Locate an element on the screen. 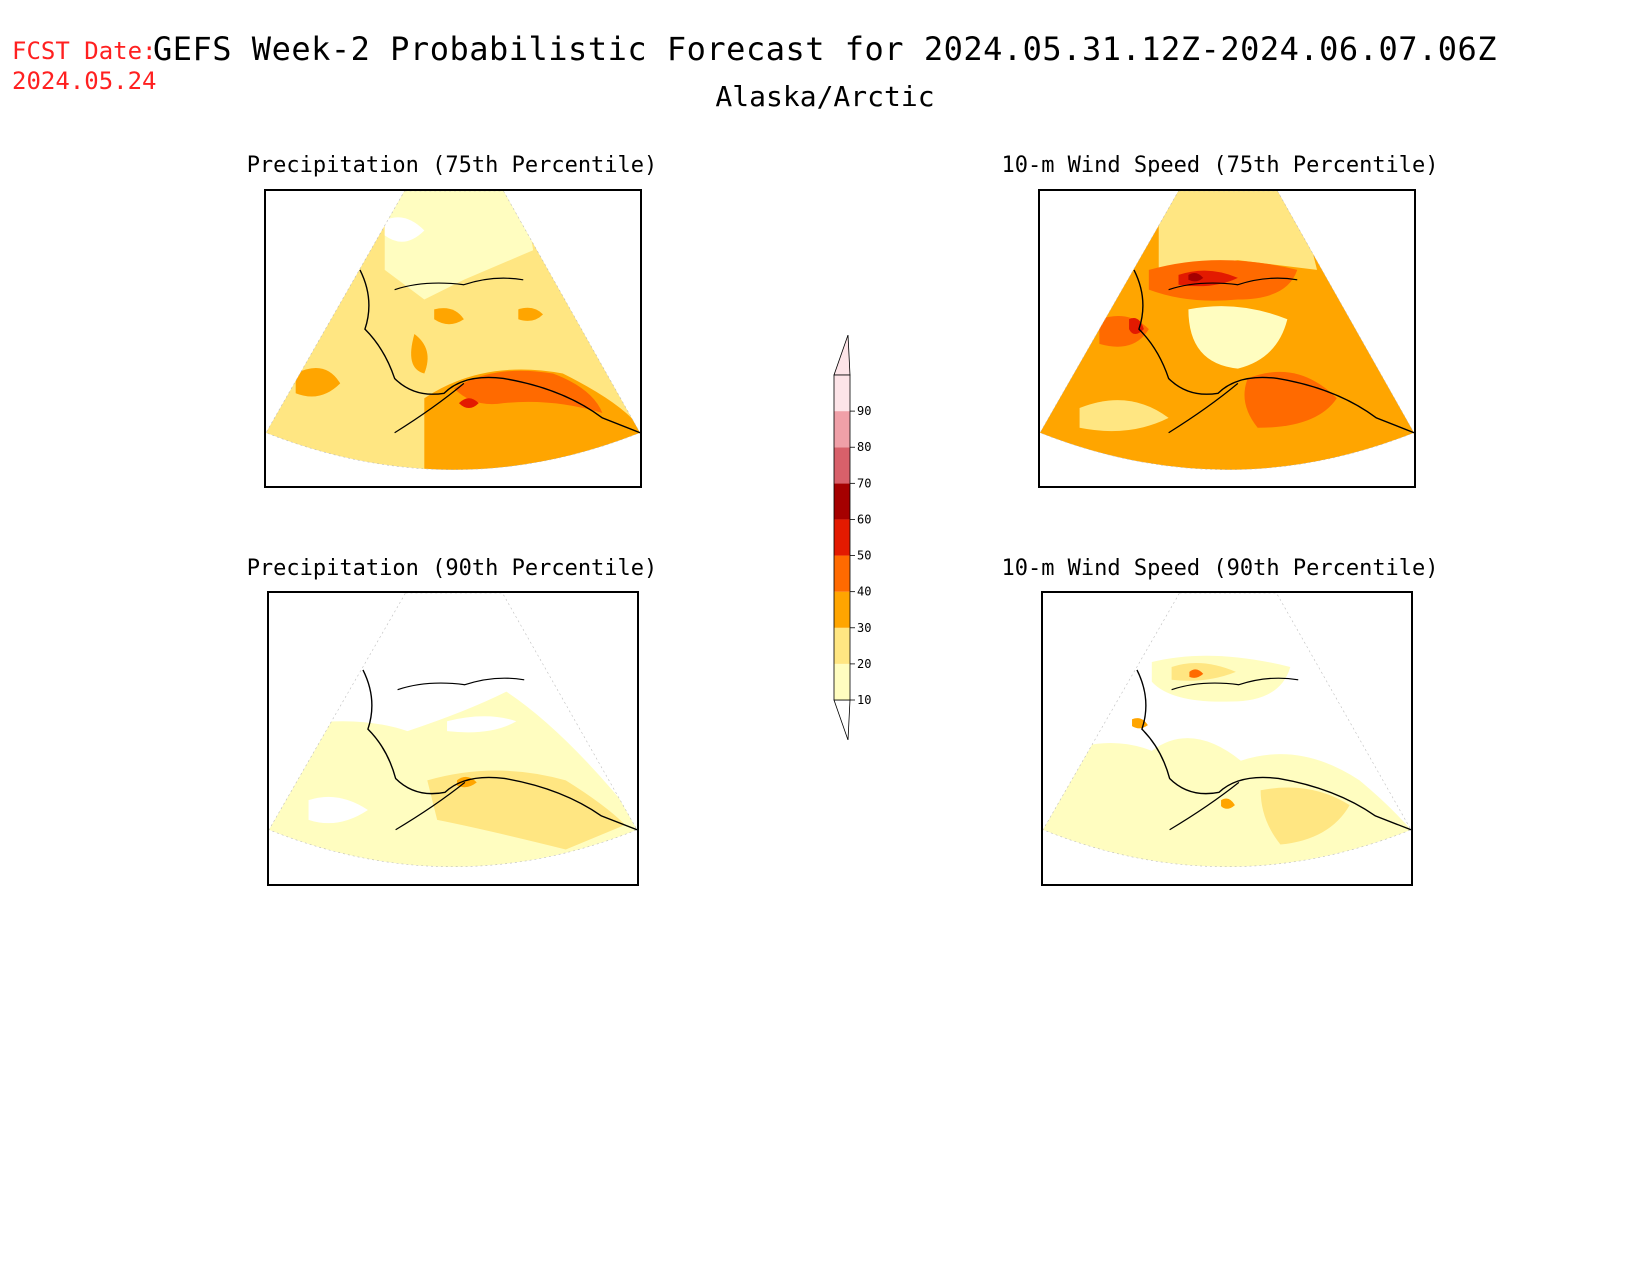  forecast-date-value: 2024.05.24 is located at coordinates (84, 81).